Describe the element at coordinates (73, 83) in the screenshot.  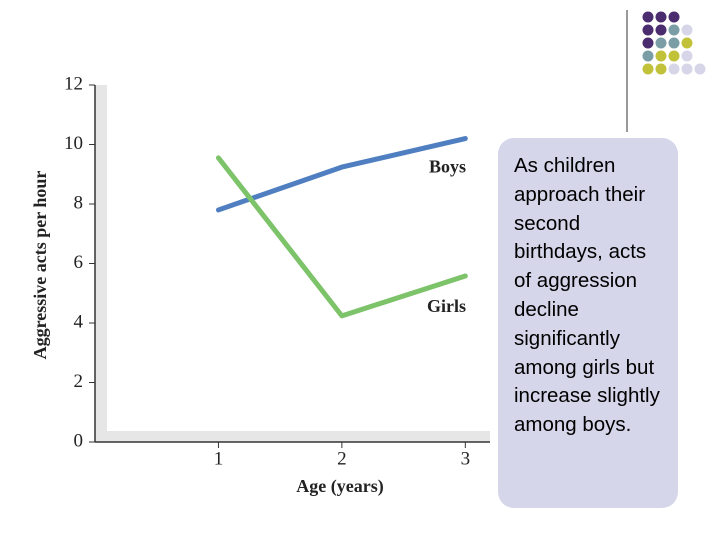
I see `y-tick-label: 12` at that location.